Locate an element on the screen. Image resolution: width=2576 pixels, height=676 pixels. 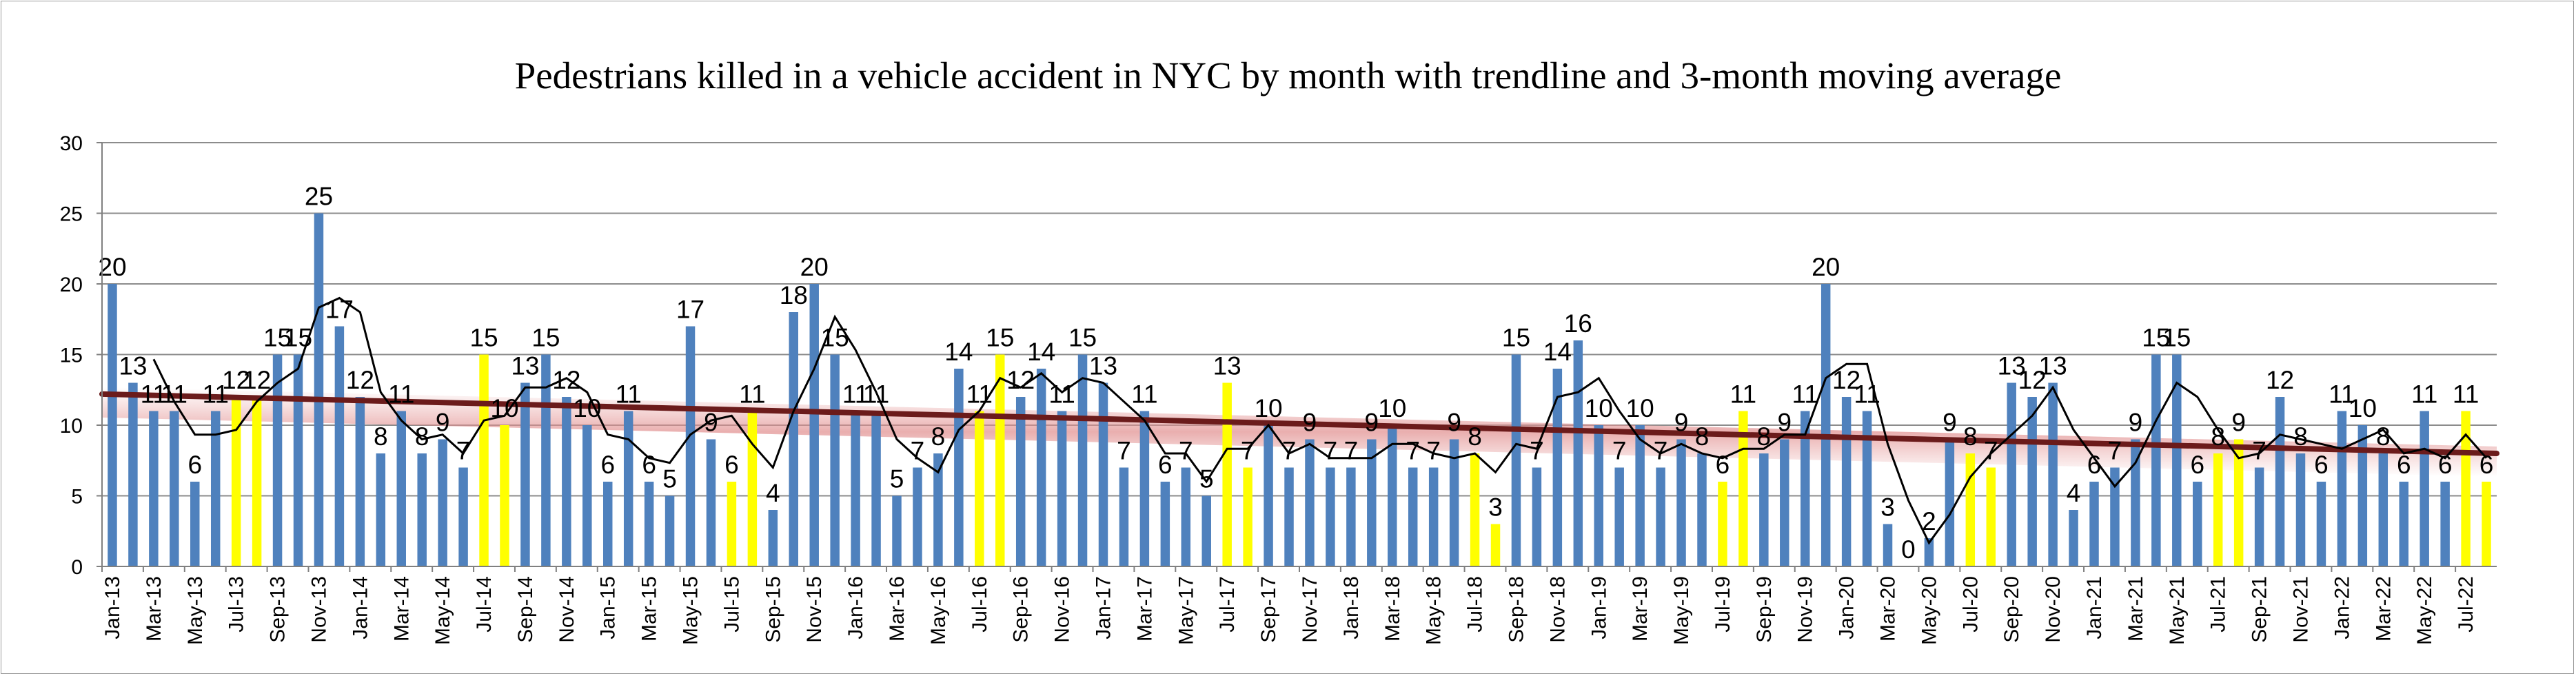
x-tick-label: Sep-21 is located at coordinates (2260, 609).